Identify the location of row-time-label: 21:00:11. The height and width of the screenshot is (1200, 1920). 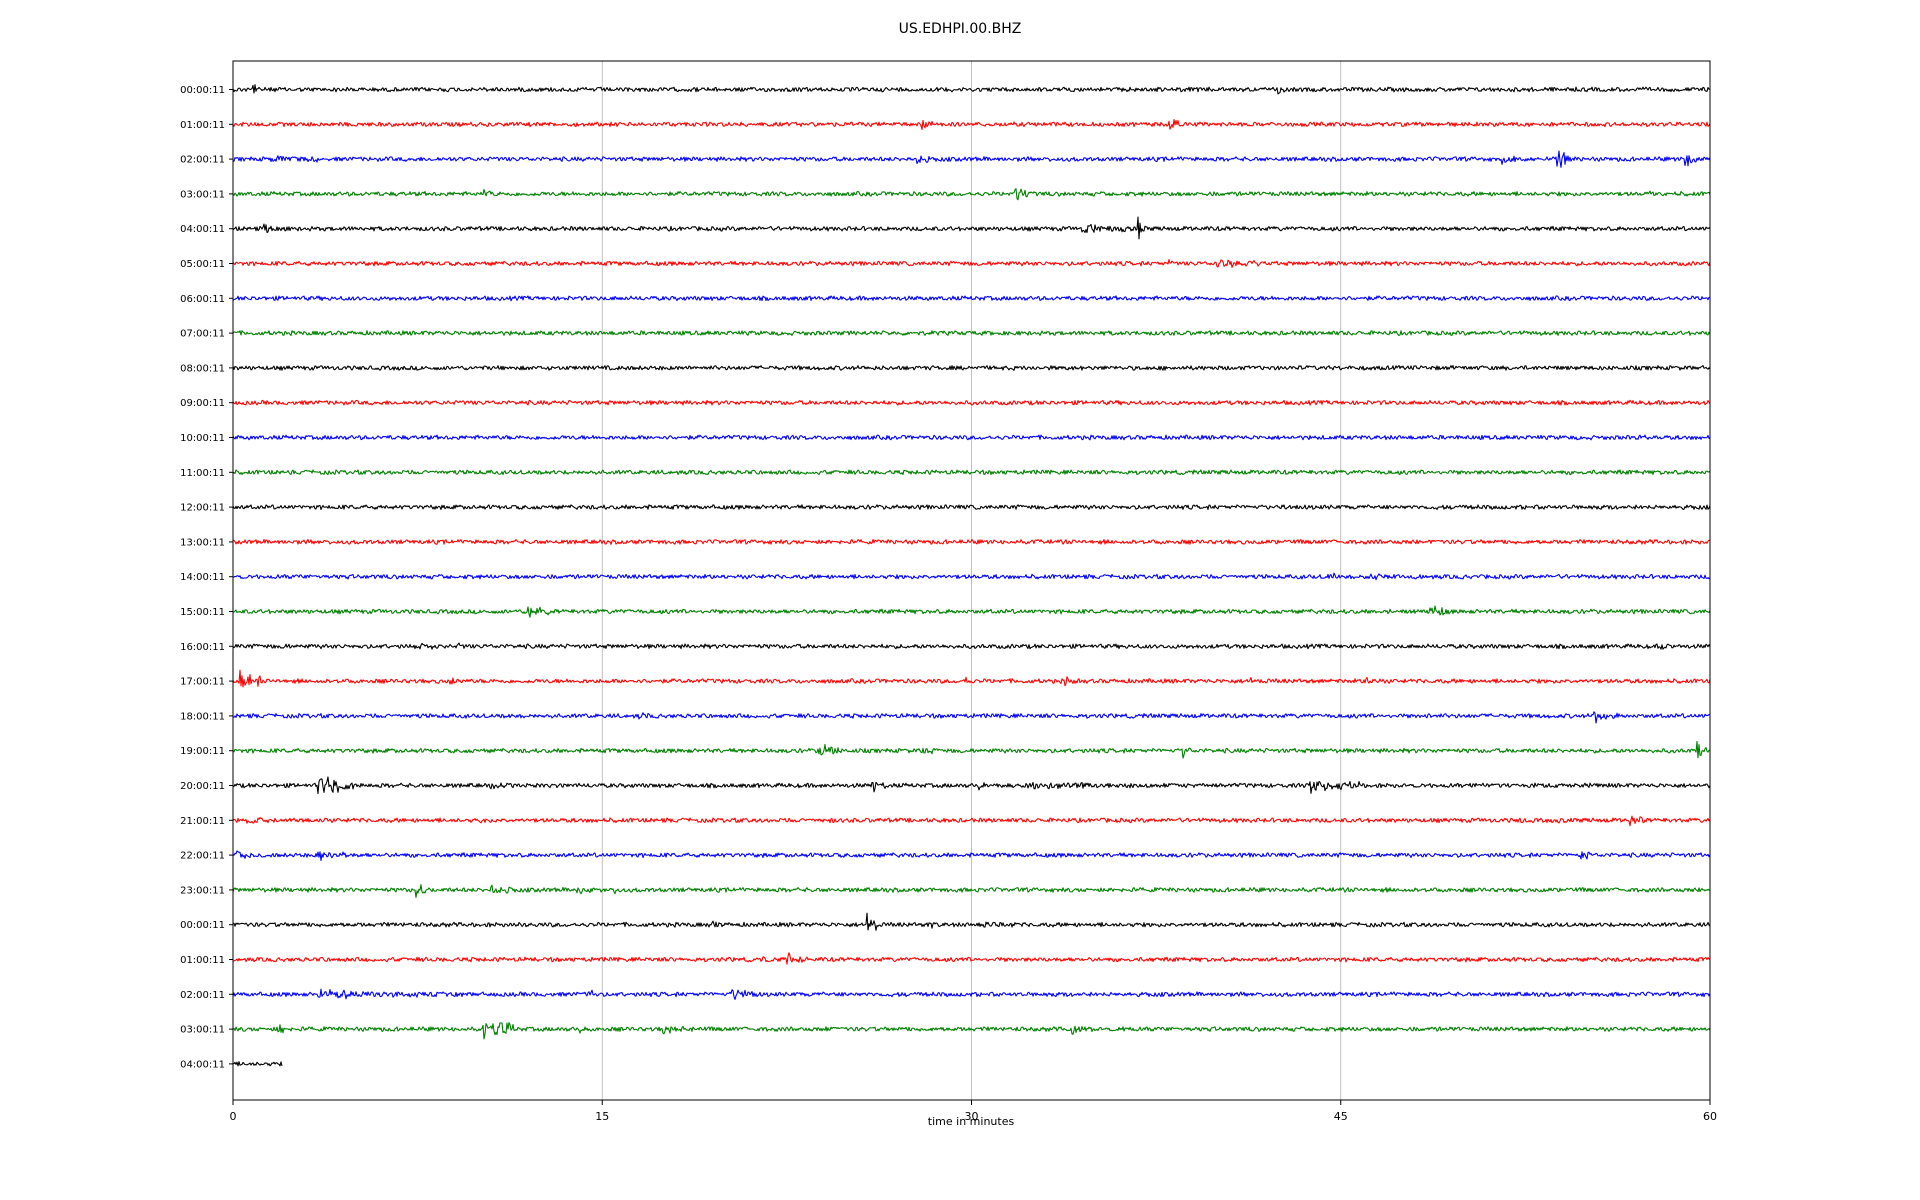
(202, 821).